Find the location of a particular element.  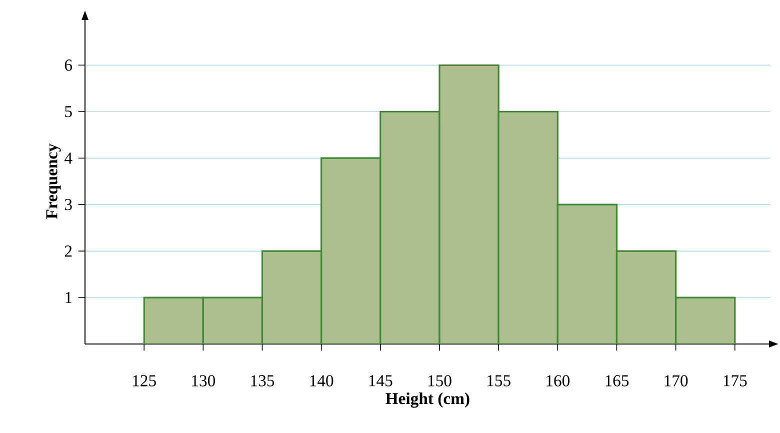

y-tick-label: 4 is located at coordinates (68, 158).